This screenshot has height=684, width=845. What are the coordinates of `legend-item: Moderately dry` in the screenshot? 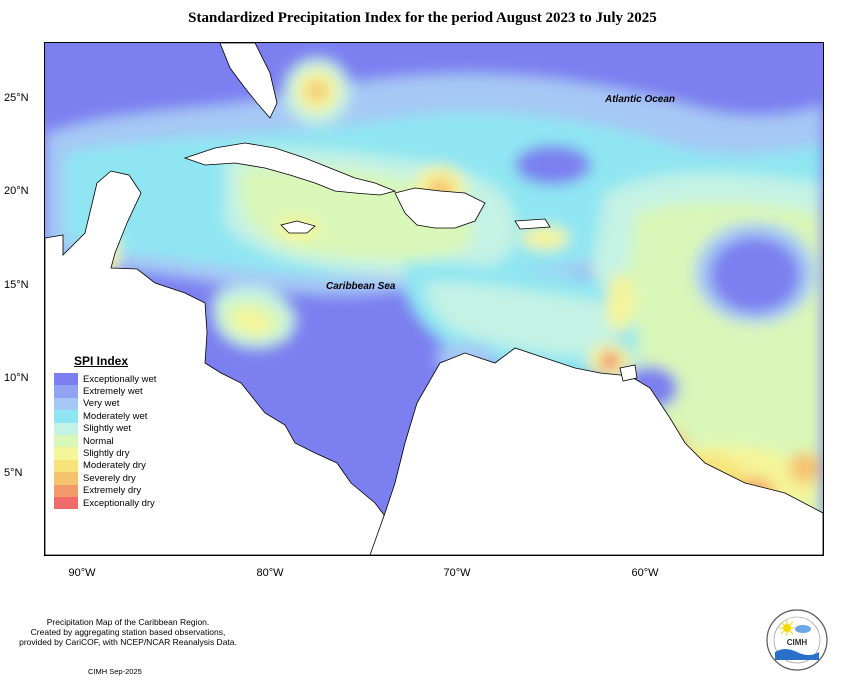 It's located at (105, 466).